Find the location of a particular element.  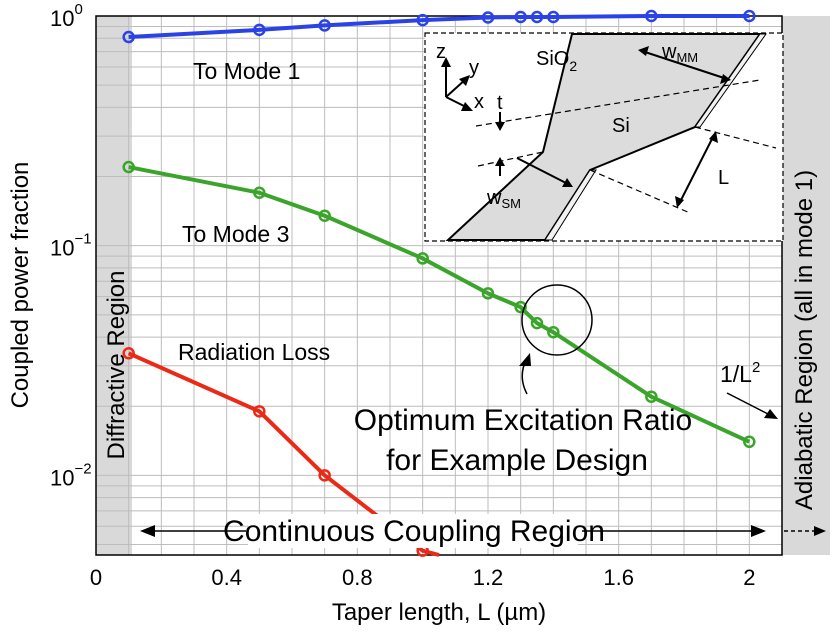

optimum-label-line1: Optimum Excitation Ratio is located at coordinates (523, 420).